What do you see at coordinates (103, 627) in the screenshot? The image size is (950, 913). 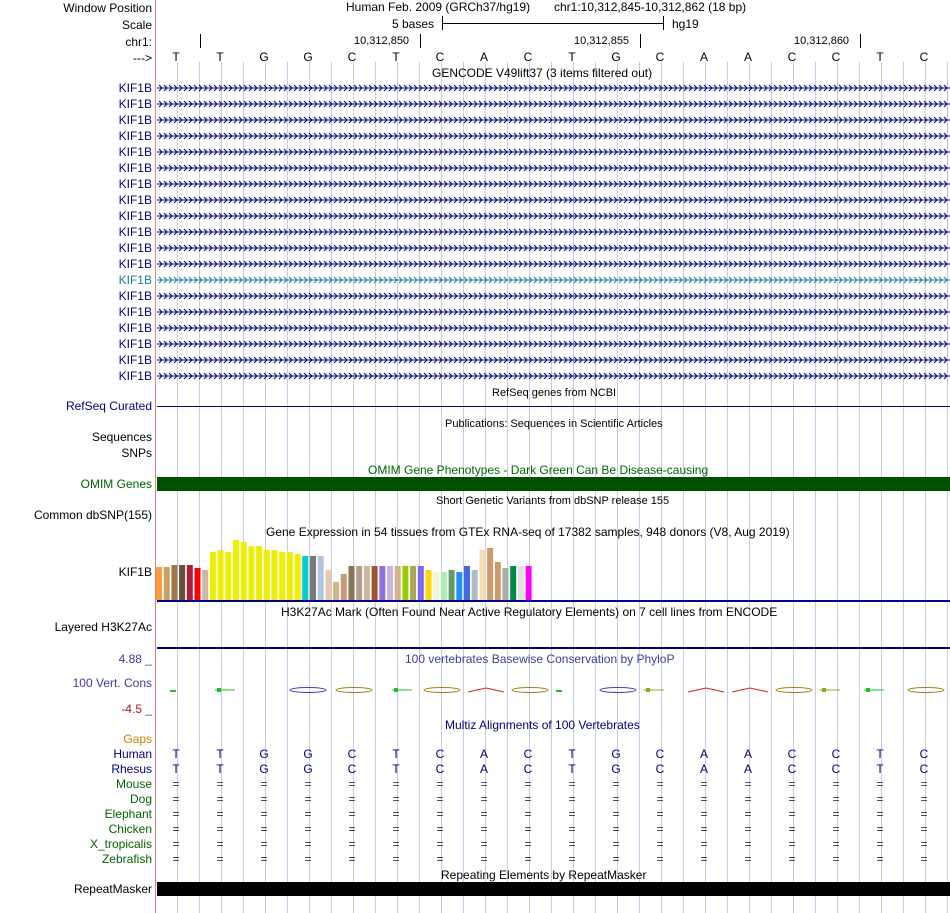 I see `h3k27ac-label: Layered H3K27Ac` at bounding box center [103, 627].